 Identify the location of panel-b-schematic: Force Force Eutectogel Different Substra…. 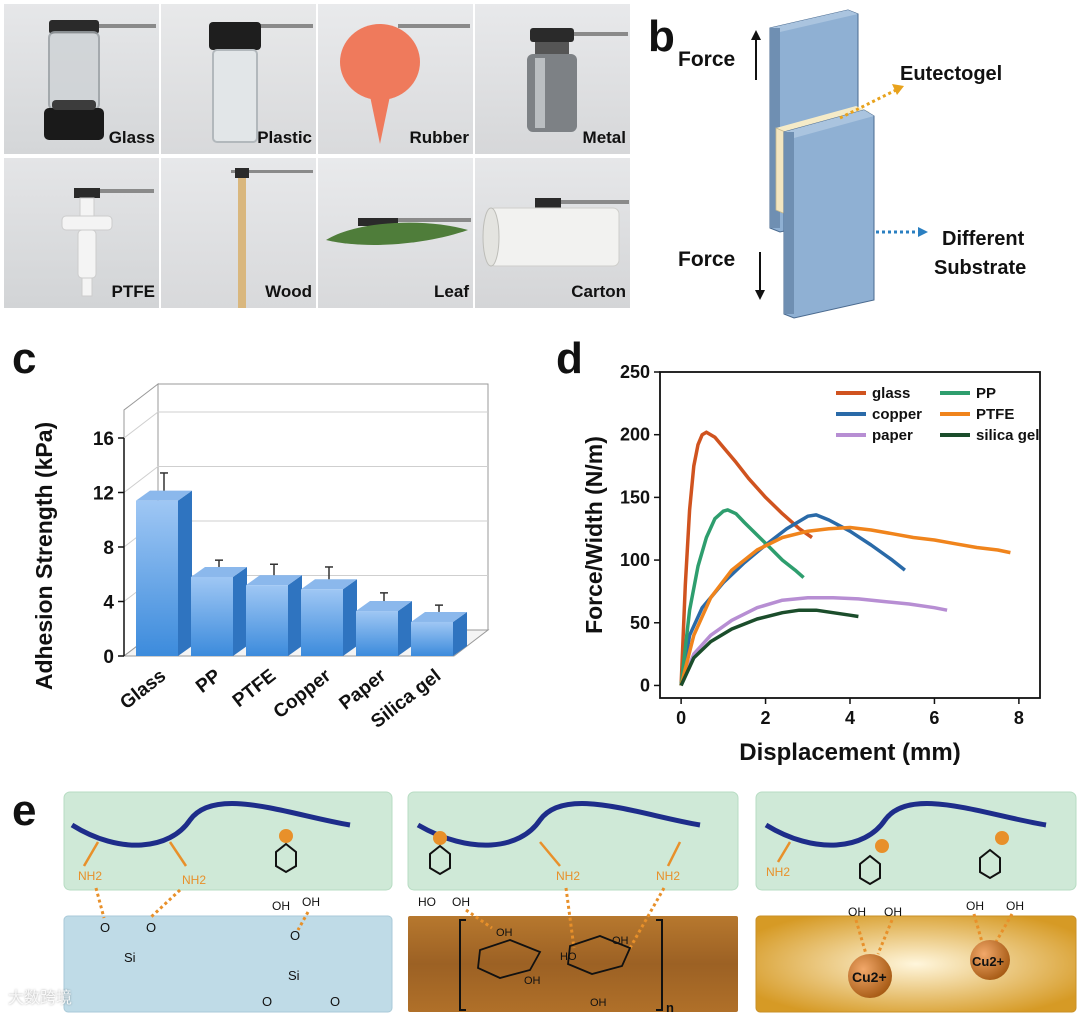
(852, 164).